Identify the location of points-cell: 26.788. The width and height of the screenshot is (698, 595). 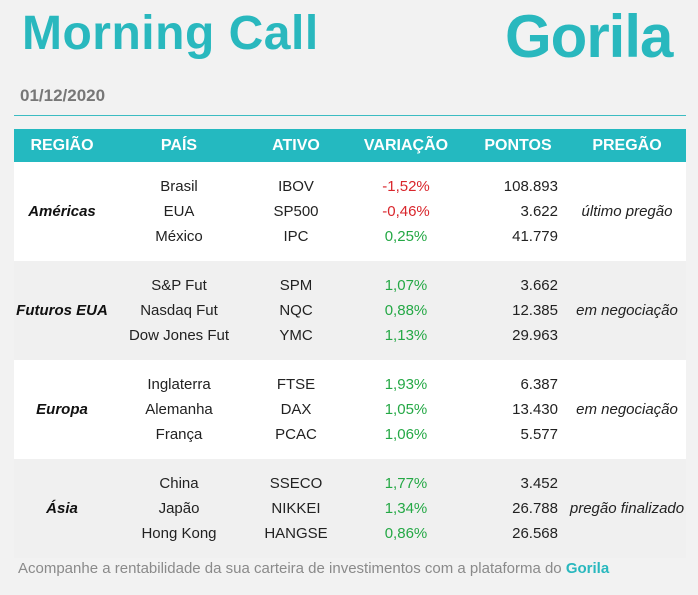
(535, 508).